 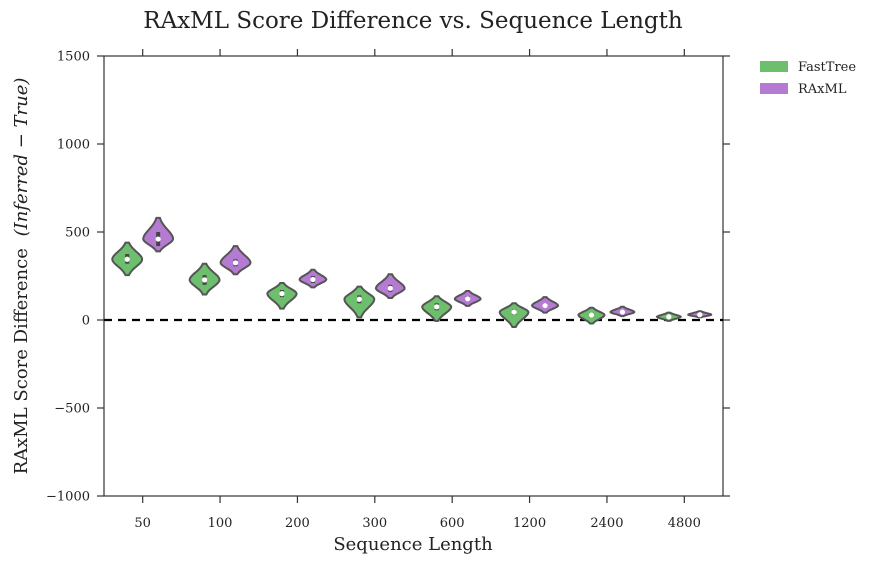 I want to click on y-tick-label: −1000, so click(x=68, y=497).